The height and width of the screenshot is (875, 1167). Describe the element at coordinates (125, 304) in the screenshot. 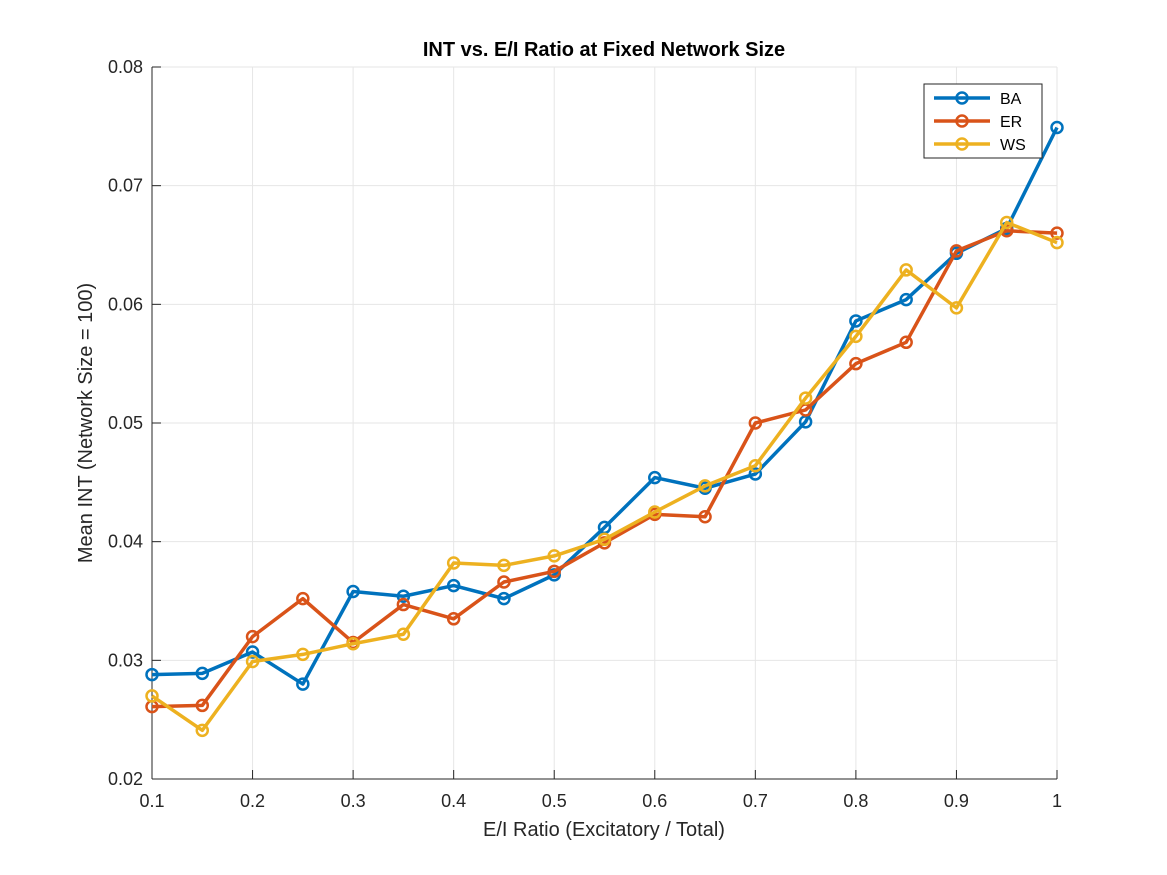

I see `y-tick-label: 0.06` at that location.